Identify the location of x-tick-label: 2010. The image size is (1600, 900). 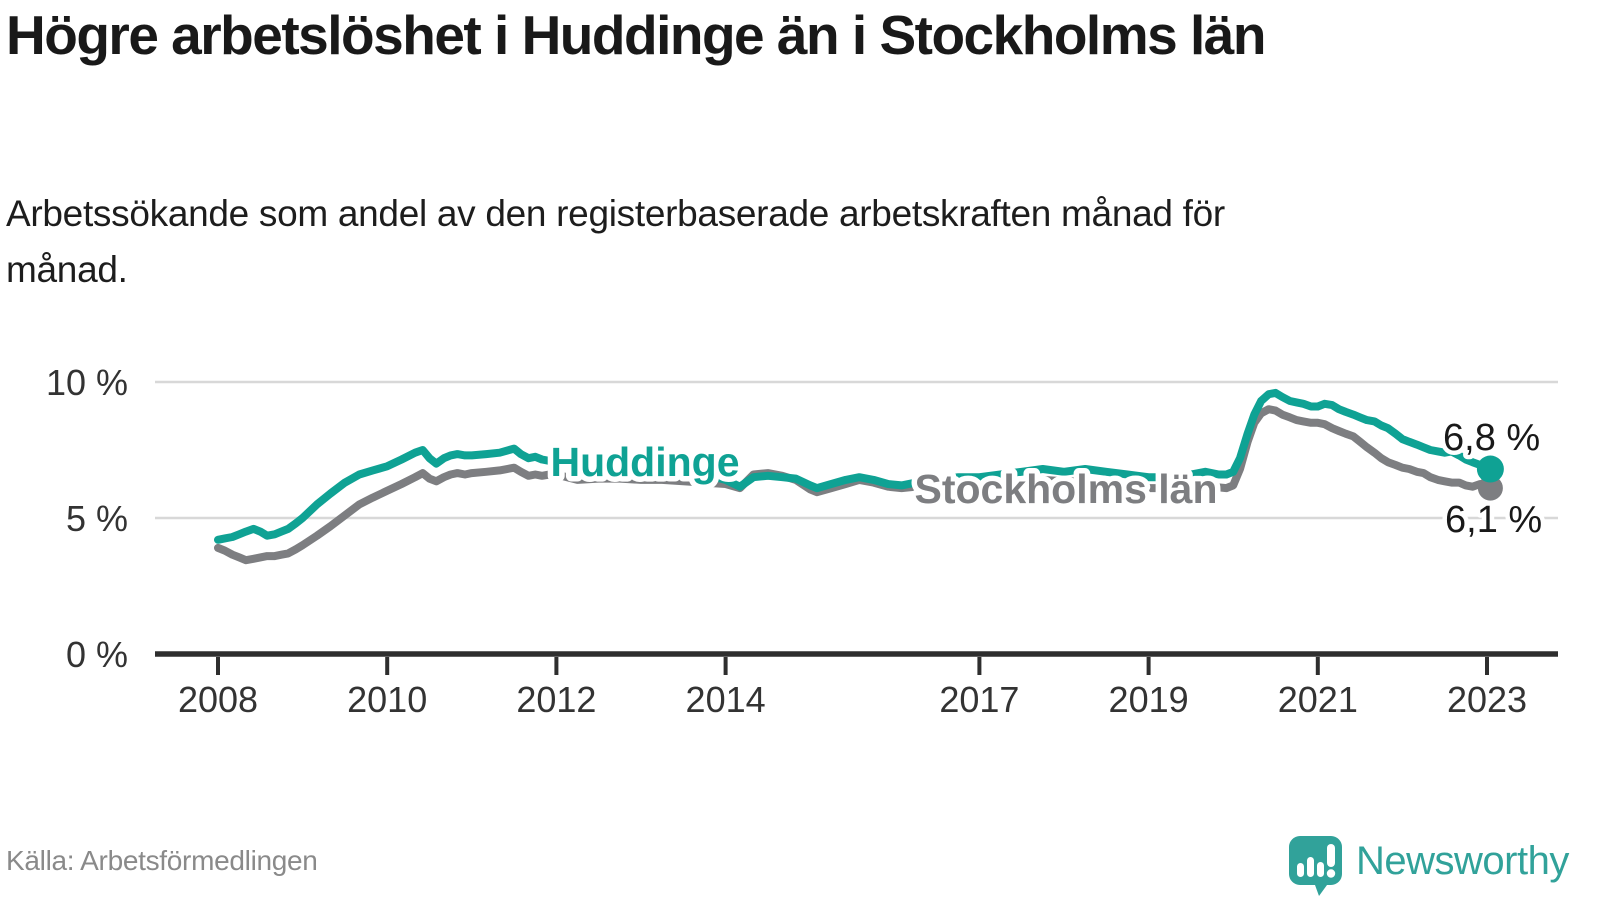
(387, 699).